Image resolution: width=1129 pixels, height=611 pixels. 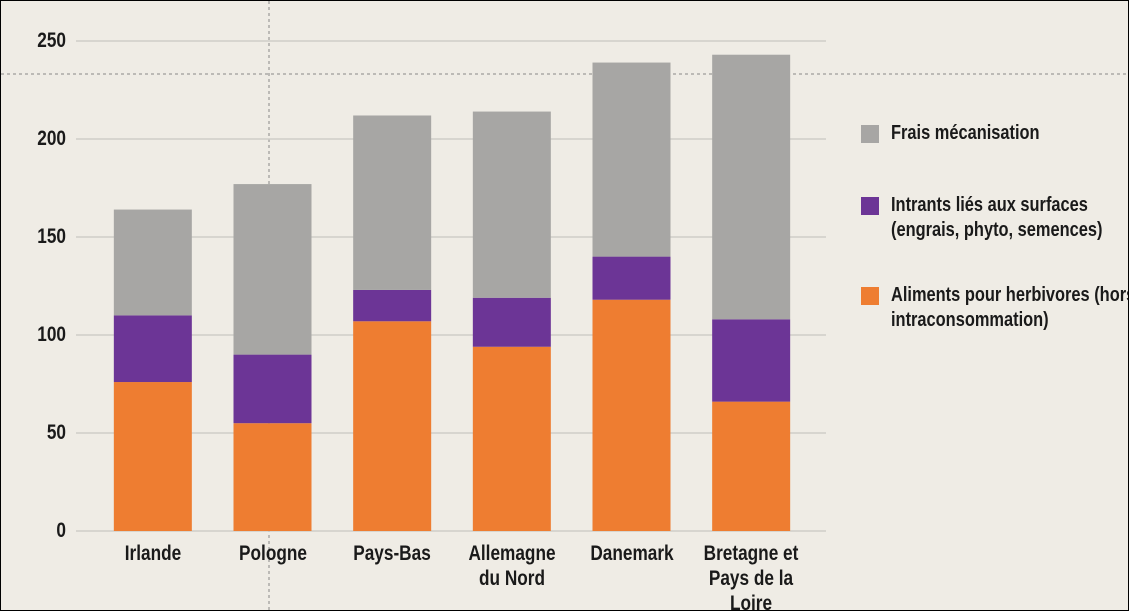 What do you see at coordinates (751, 576) in the screenshot?
I see `x-tick-label: Bretagne et Pays de la Loire` at bounding box center [751, 576].